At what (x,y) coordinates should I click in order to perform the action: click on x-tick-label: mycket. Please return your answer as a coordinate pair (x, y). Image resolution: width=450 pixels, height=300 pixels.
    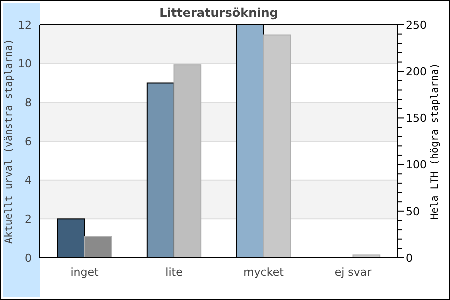
    Looking at the image, I should click on (264, 272).